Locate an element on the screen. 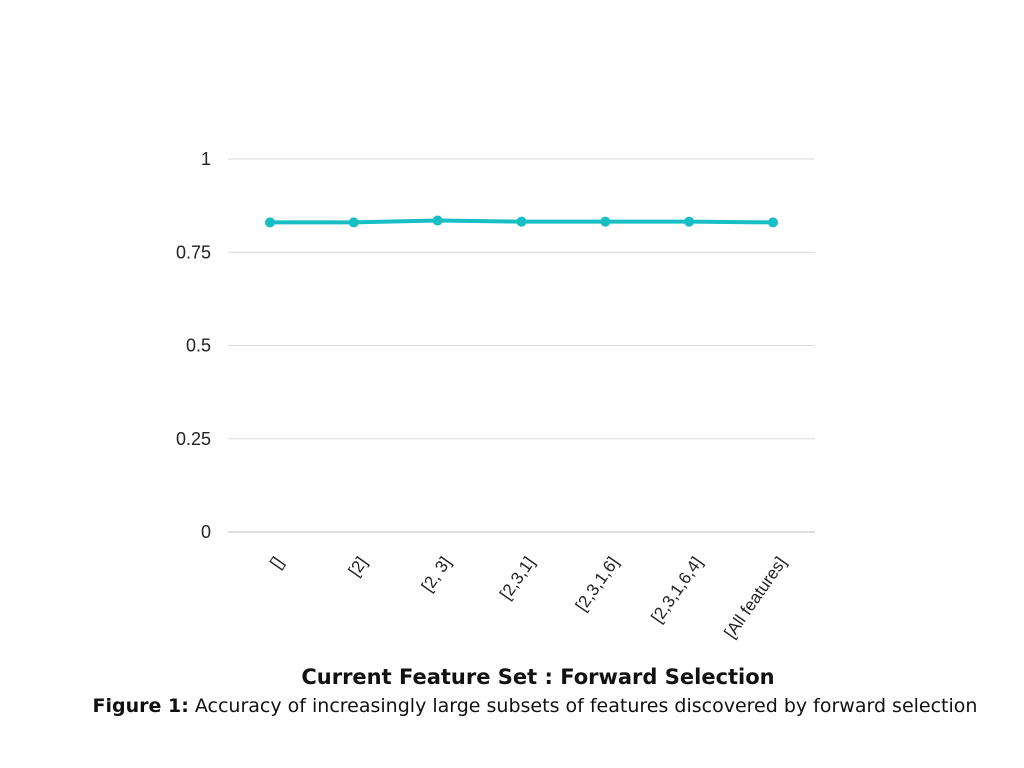 This screenshot has width=1024, height=768. x-tick-label: [All features] is located at coordinates (756, 597).